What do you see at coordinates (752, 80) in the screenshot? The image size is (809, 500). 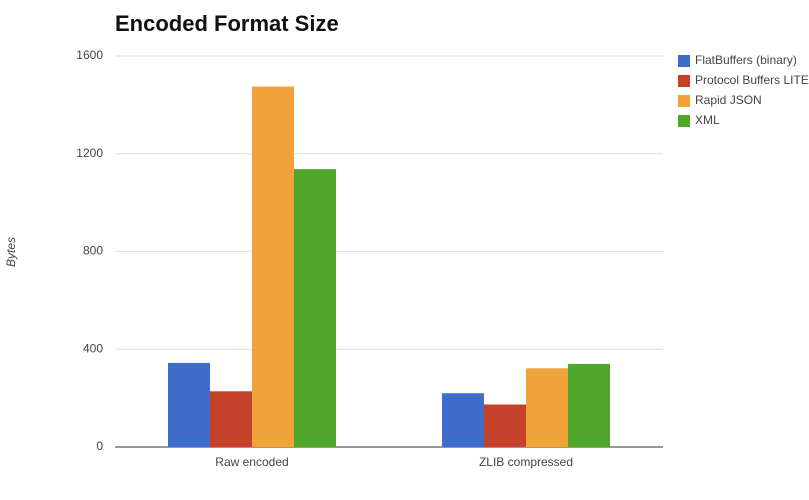 I see `legend-label: Protocol Buffers LITE` at bounding box center [752, 80].